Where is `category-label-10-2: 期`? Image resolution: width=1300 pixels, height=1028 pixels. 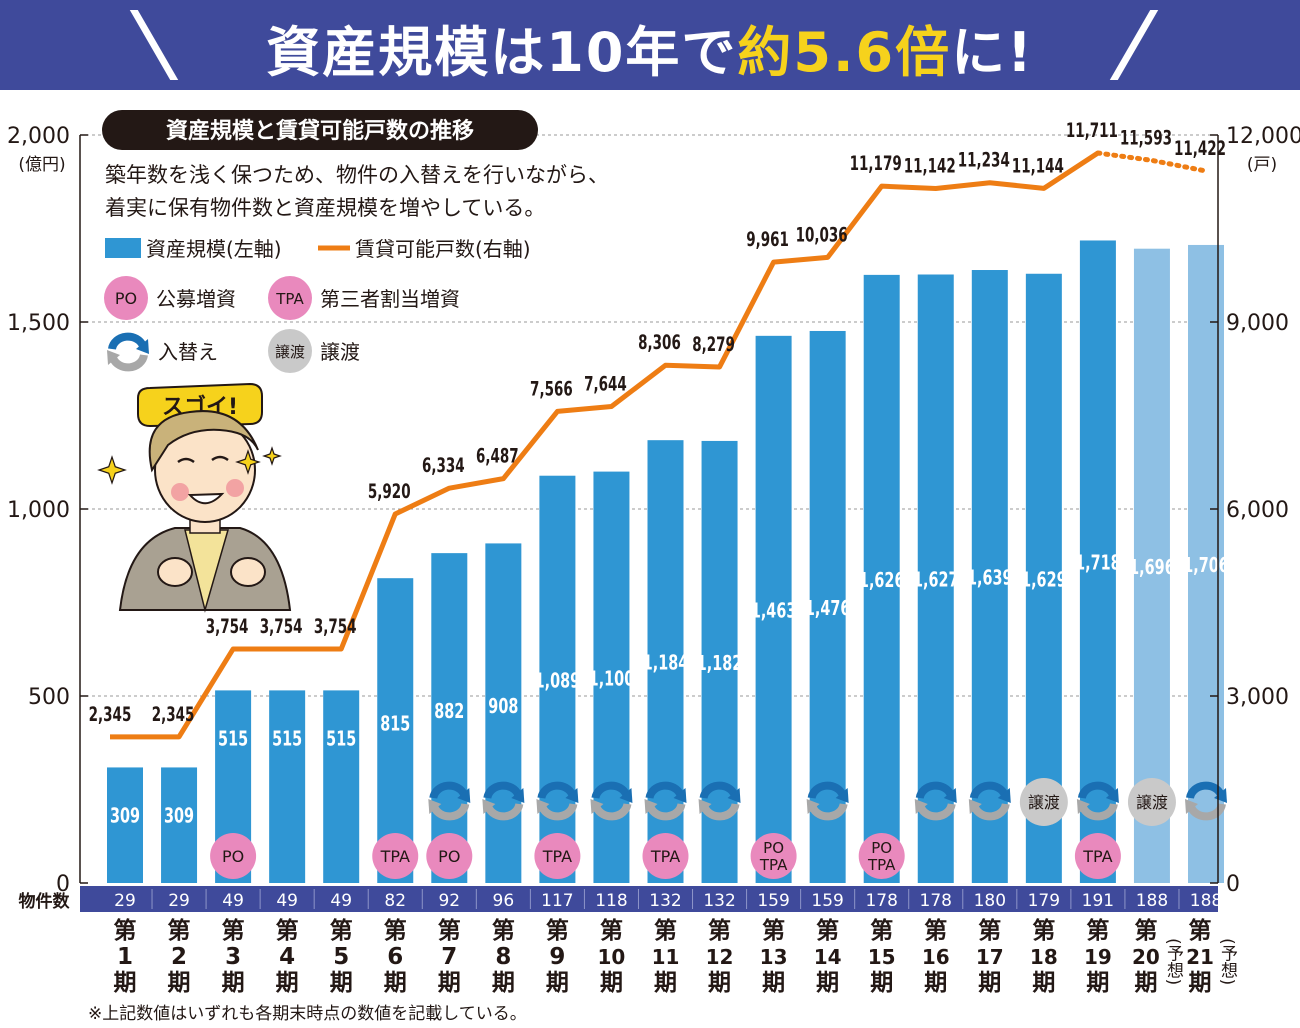 category-label-10-2: 期 is located at coordinates (665, 983).